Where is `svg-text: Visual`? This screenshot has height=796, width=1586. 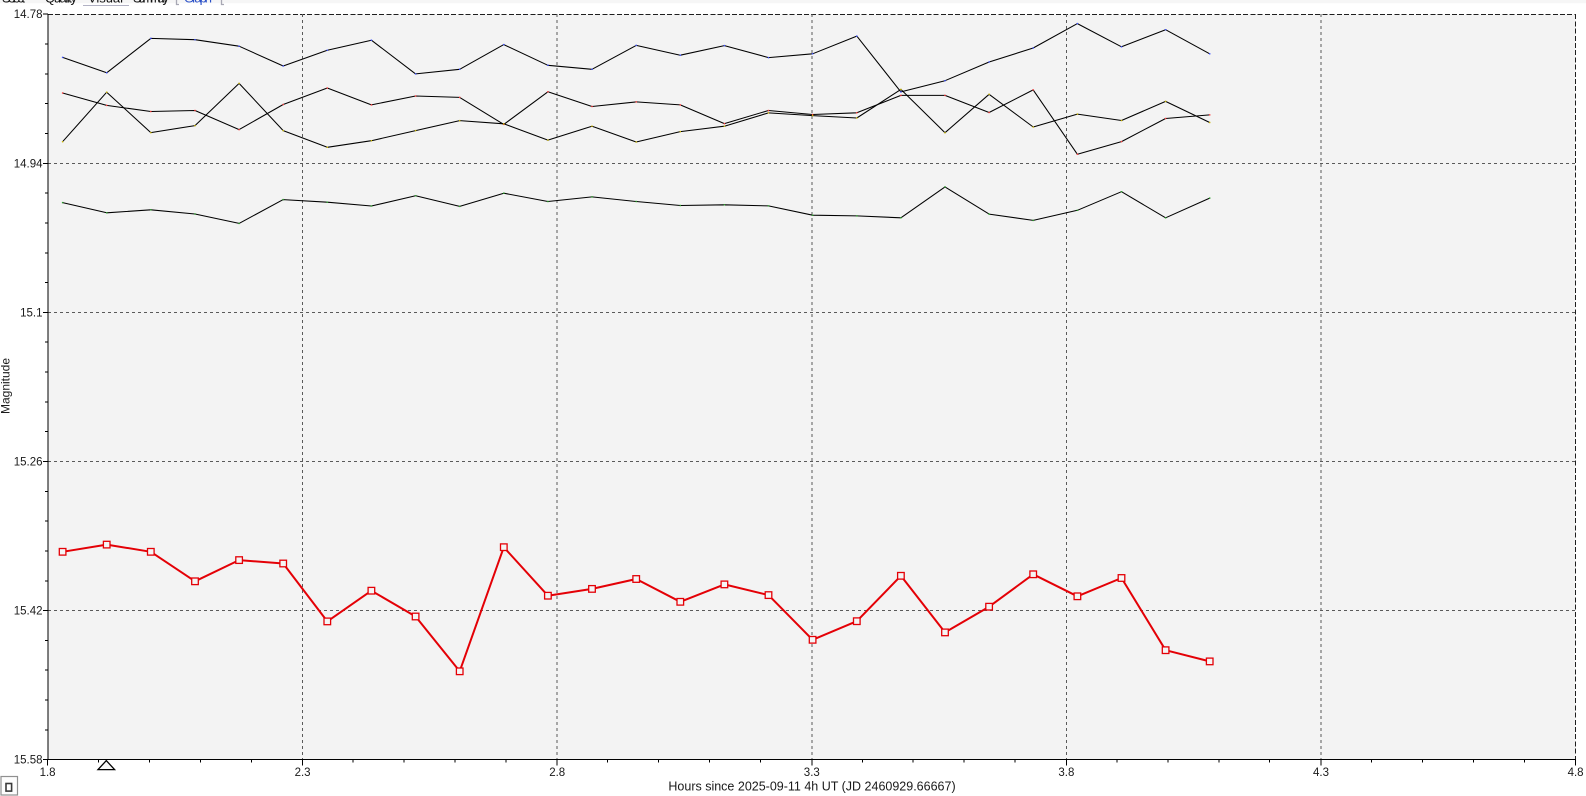
svg-text: Visual is located at coordinates (105, 3).